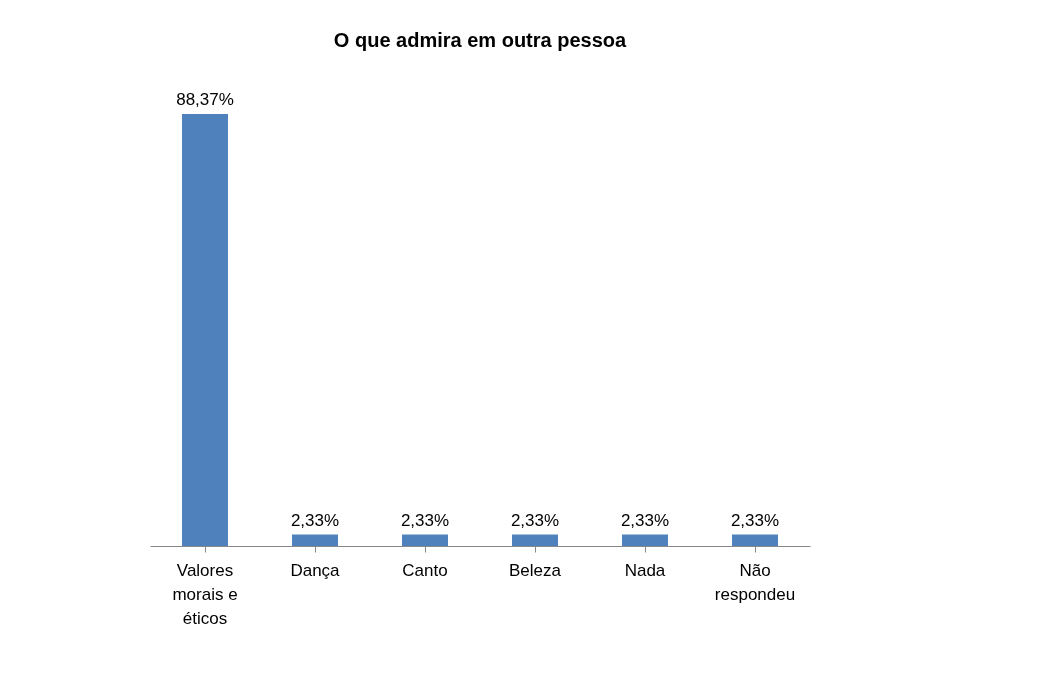  What do you see at coordinates (205, 99) in the screenshot?
I see `data-label: 88,37%` at bounding box center [205, 99].